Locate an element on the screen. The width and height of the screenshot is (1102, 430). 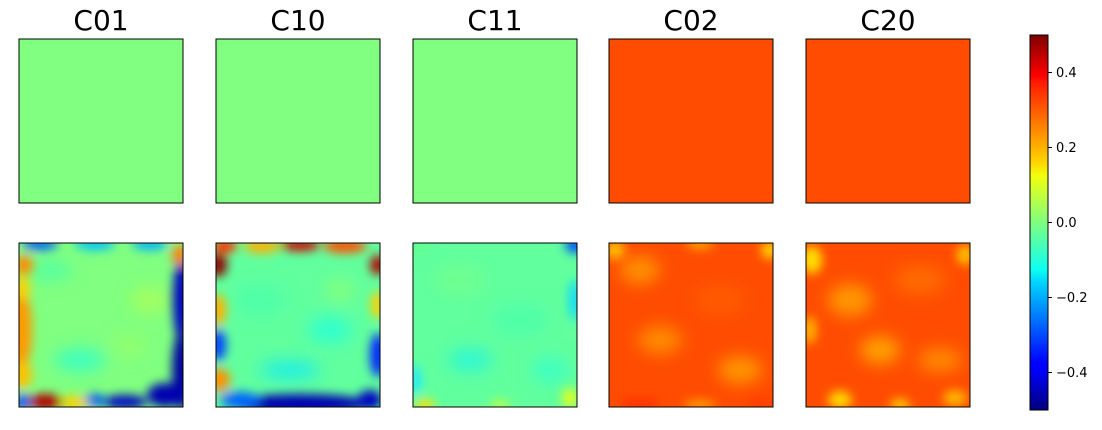
heatmap-top-c01 is located at coordinates (101, 121).